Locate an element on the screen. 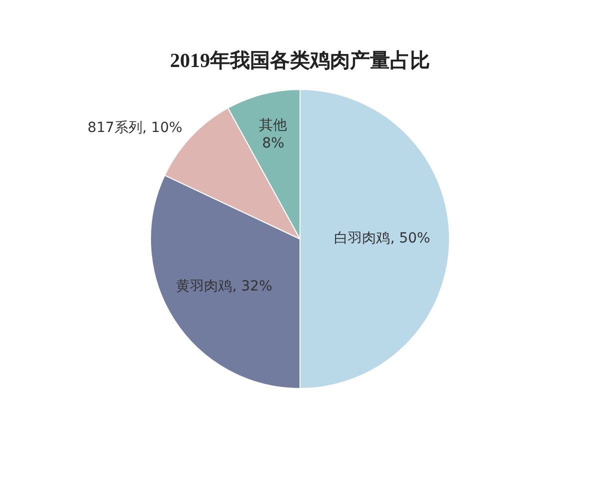 The image size is (600, 480). slice-label: 白羽肉鸡, 50% is located at coordinates (382, 238).